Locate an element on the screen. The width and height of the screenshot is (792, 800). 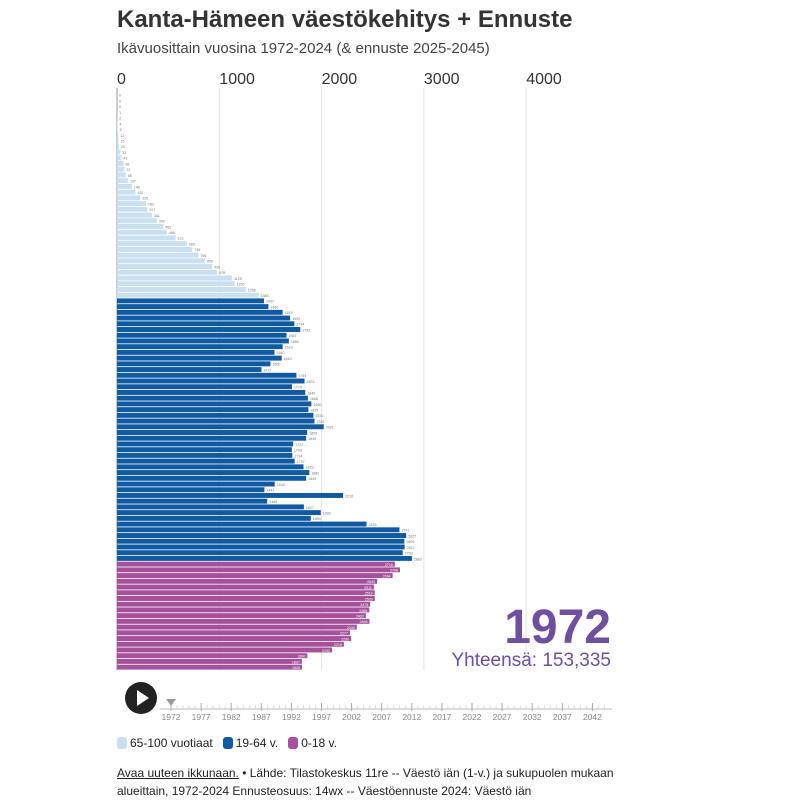
bar-value-label: 1860 is located at coordinates (301, 657).